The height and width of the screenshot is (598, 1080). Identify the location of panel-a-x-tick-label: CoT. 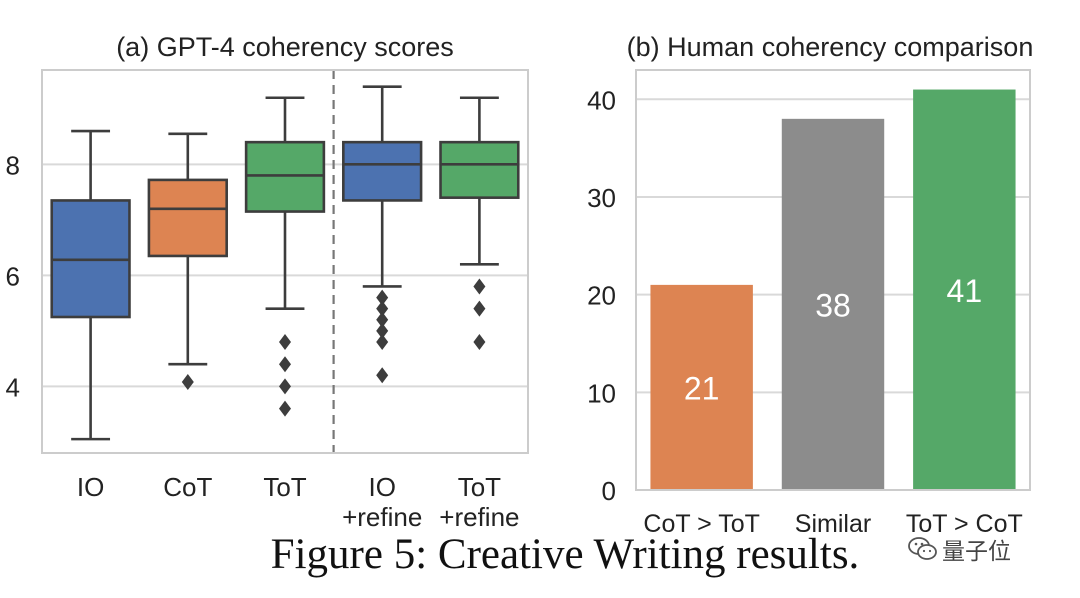
(187, 487).